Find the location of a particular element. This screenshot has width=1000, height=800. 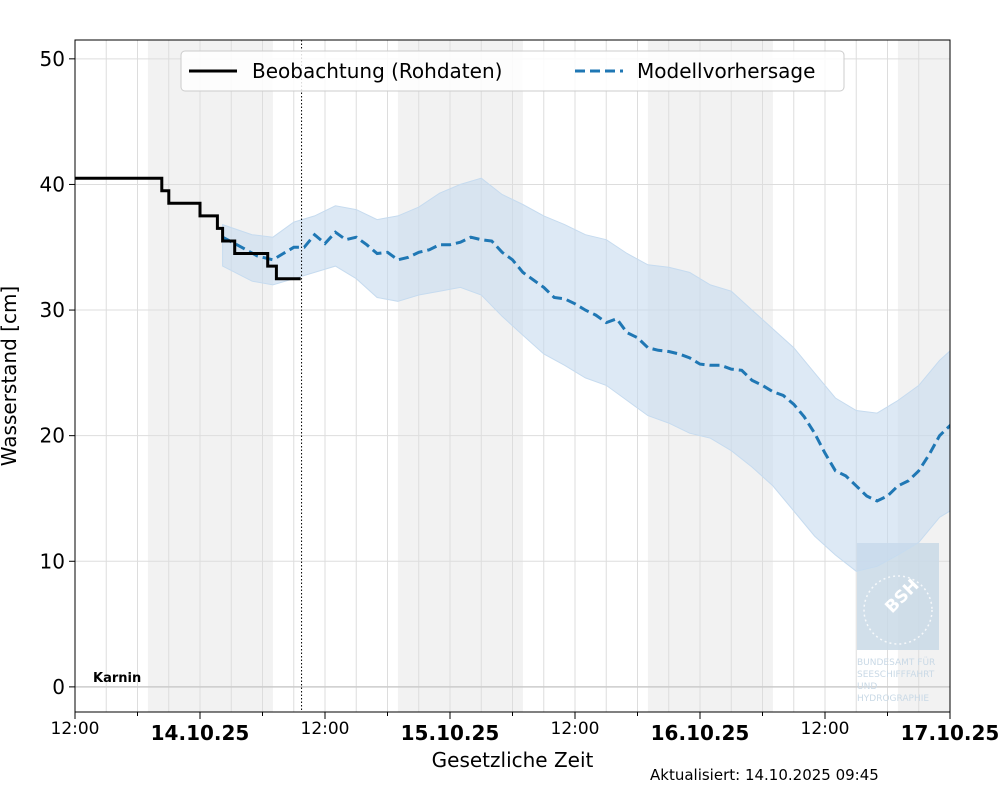

legend-box is located at coordinates (512, 71).